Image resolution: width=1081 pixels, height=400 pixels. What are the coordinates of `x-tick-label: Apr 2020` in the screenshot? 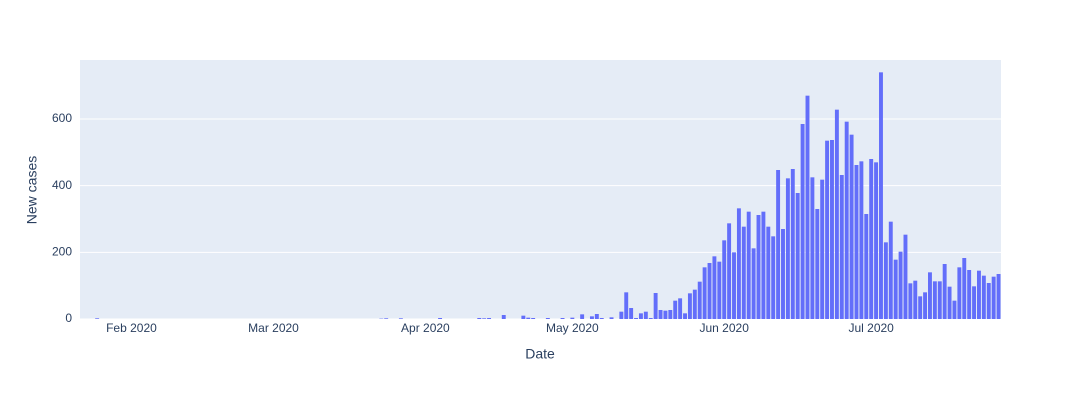 It's located at (425, 328).